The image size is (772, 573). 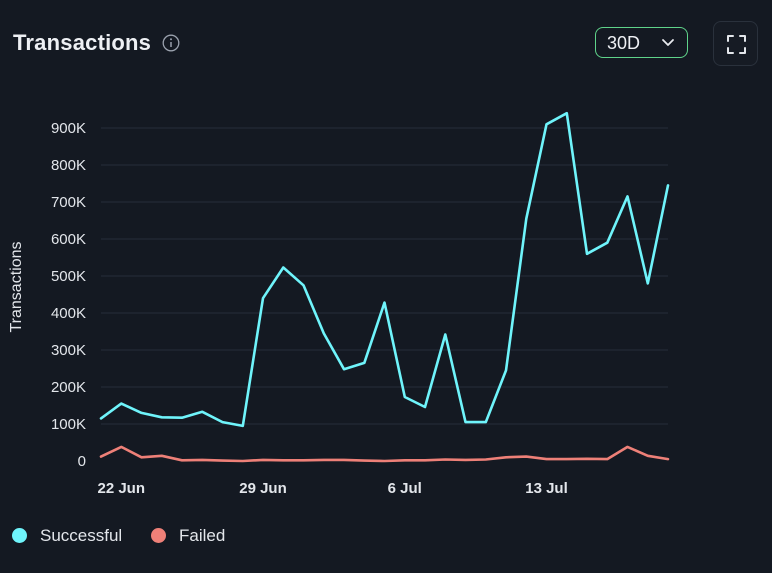 What do you see at coordinates (68, 350) in the screenshot?
I see `y-tick-label: 300K` at bounding box center [68, 350].